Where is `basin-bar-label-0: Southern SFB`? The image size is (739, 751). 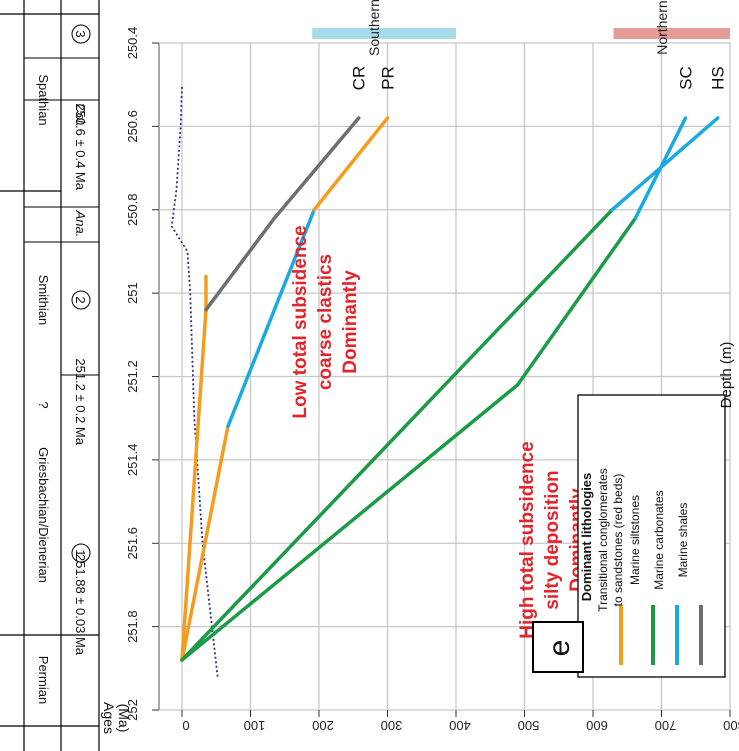 basin-bar-label-0: Southern SFB is located at coordinates (374, 28).